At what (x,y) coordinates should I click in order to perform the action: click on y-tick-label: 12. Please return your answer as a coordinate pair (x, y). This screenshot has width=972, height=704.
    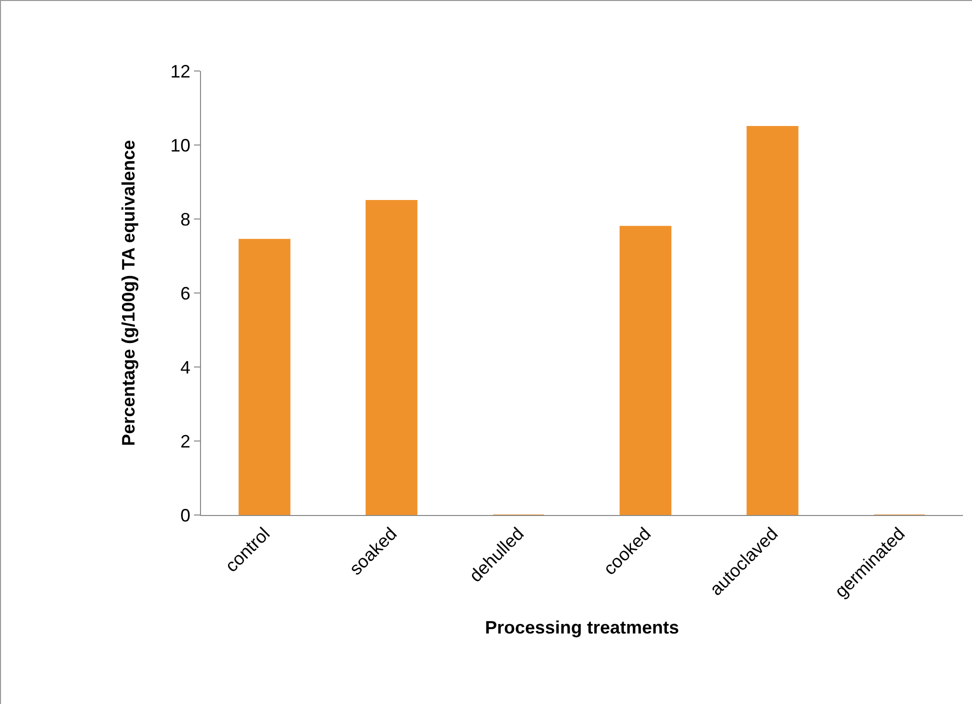
    Looking at the image, I should click on (180, 71).